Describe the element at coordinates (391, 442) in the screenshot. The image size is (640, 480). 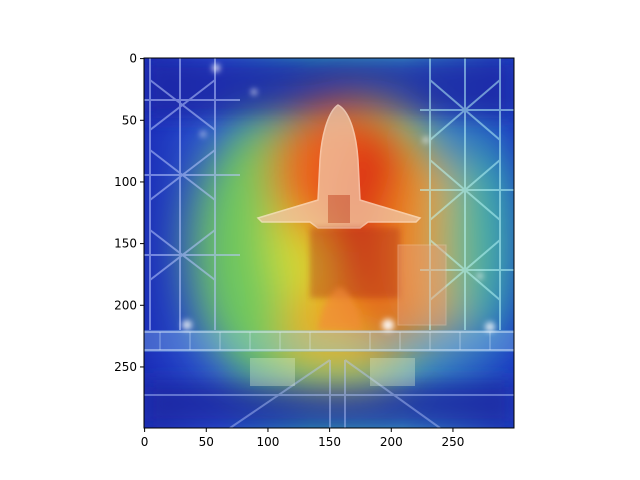
I see `x-tick-label: 200` at that location.